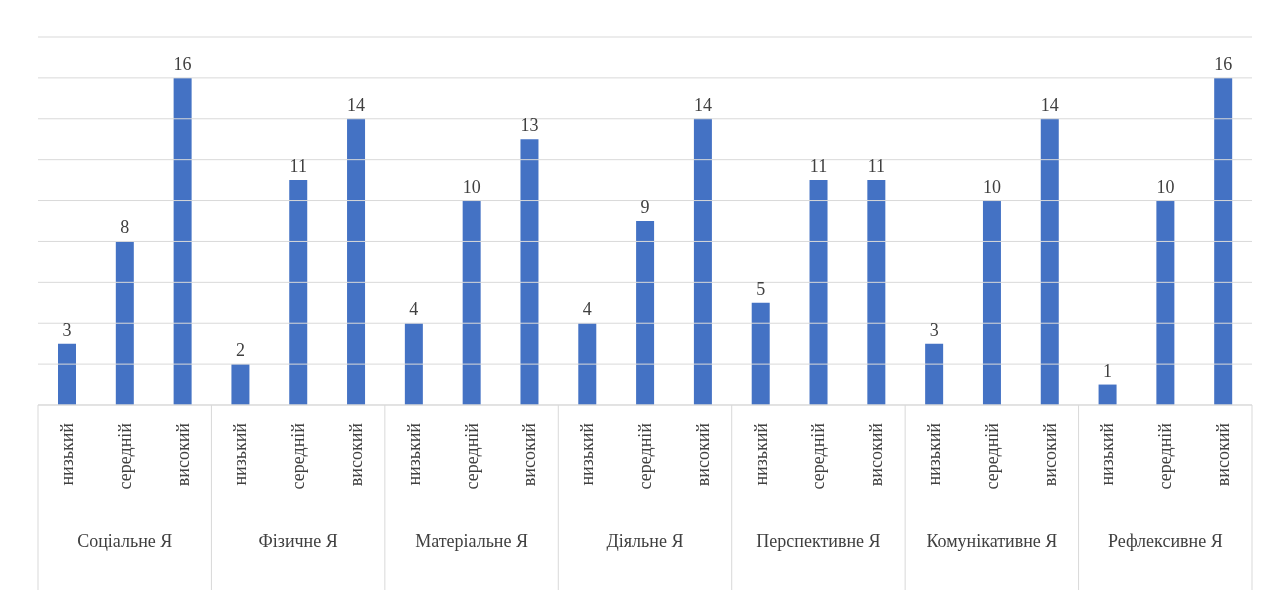  I want to click on text: Соціальне Я, so click(125, 541).